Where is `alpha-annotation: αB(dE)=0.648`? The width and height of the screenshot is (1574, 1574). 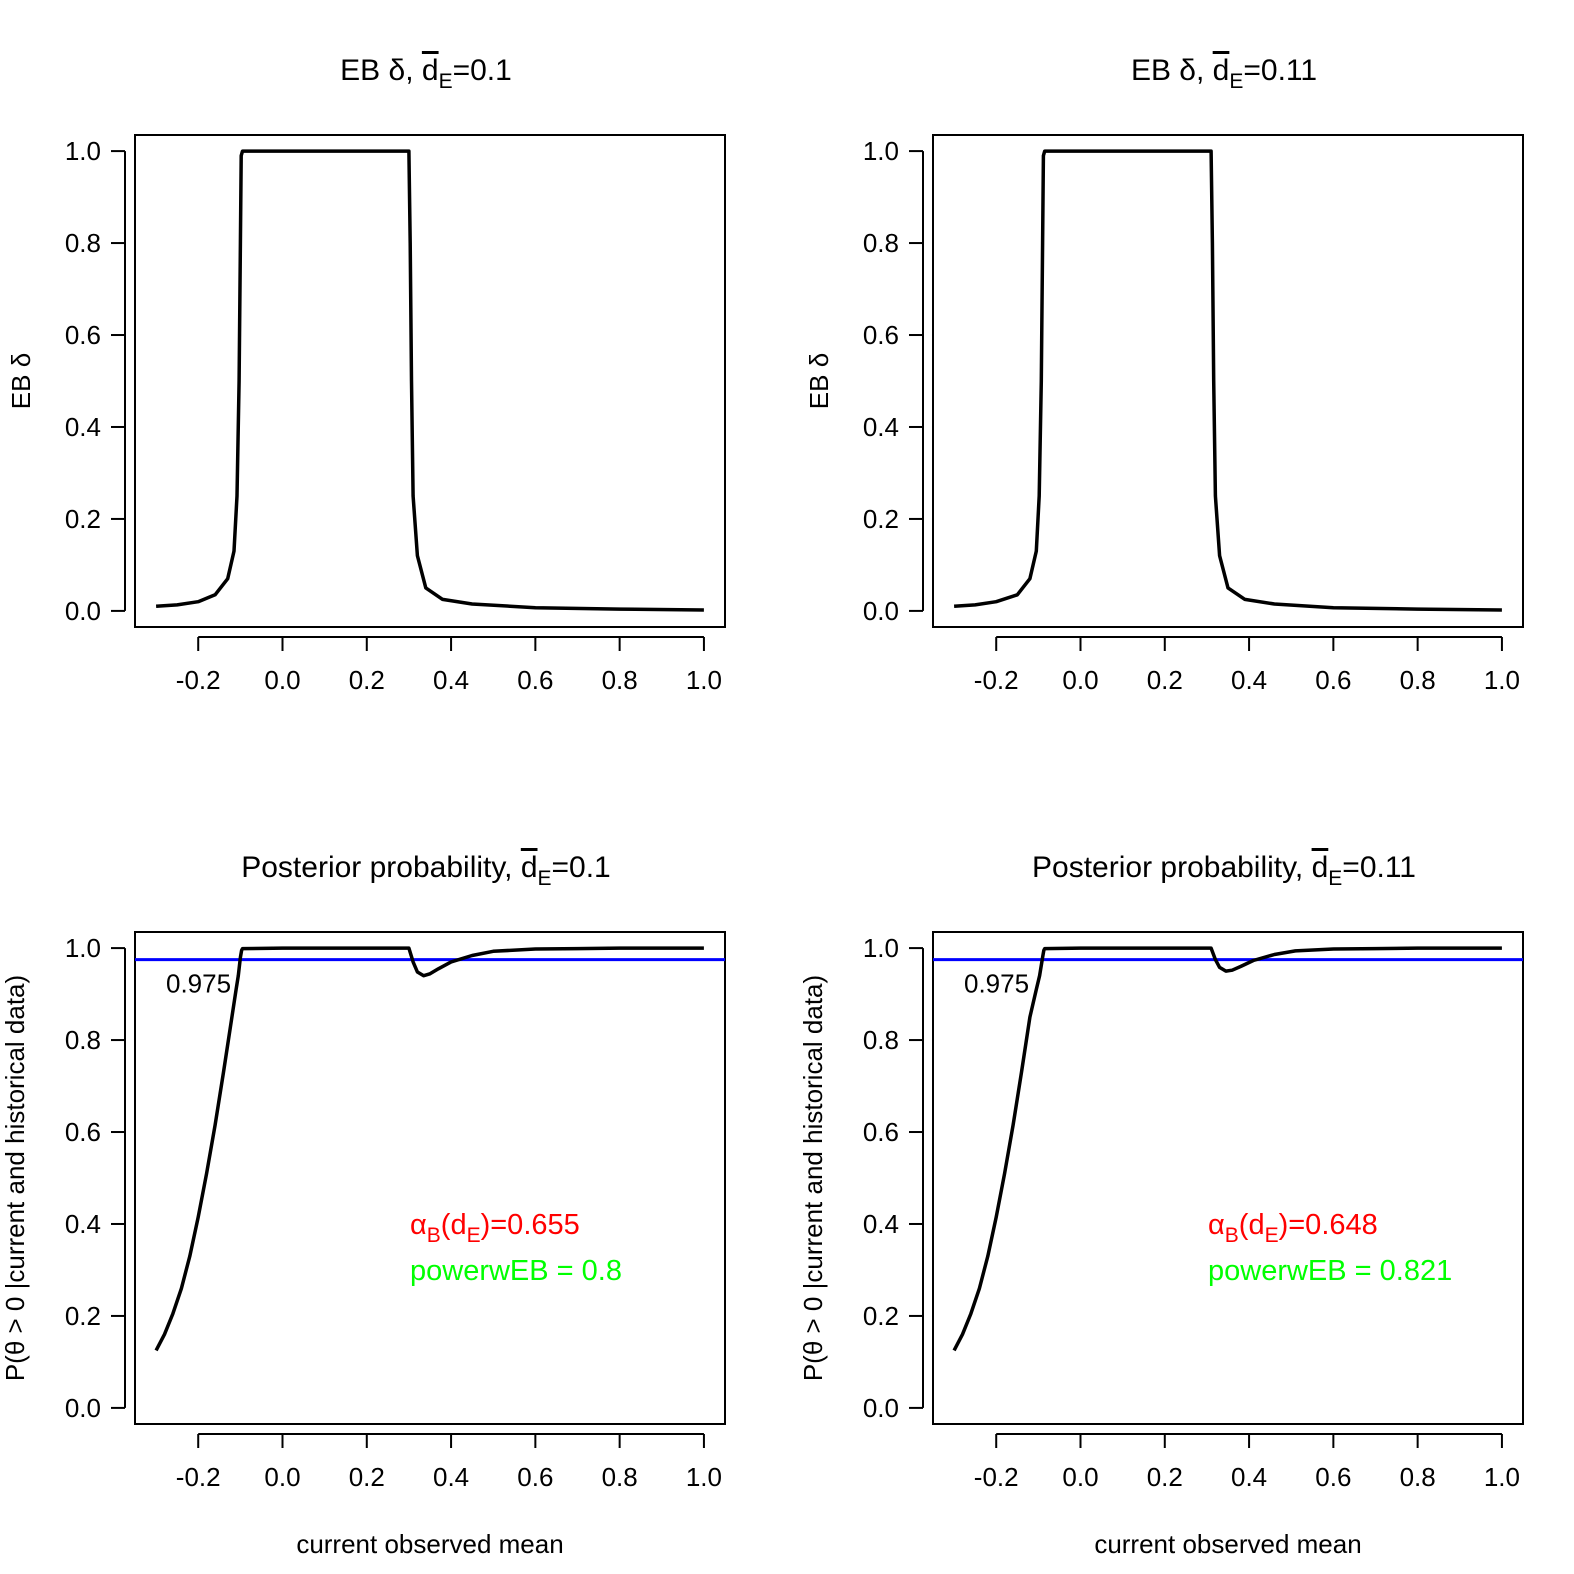 alpha-annotation: αB(dE)=0.648 is located at coordinates (1293, 1228).